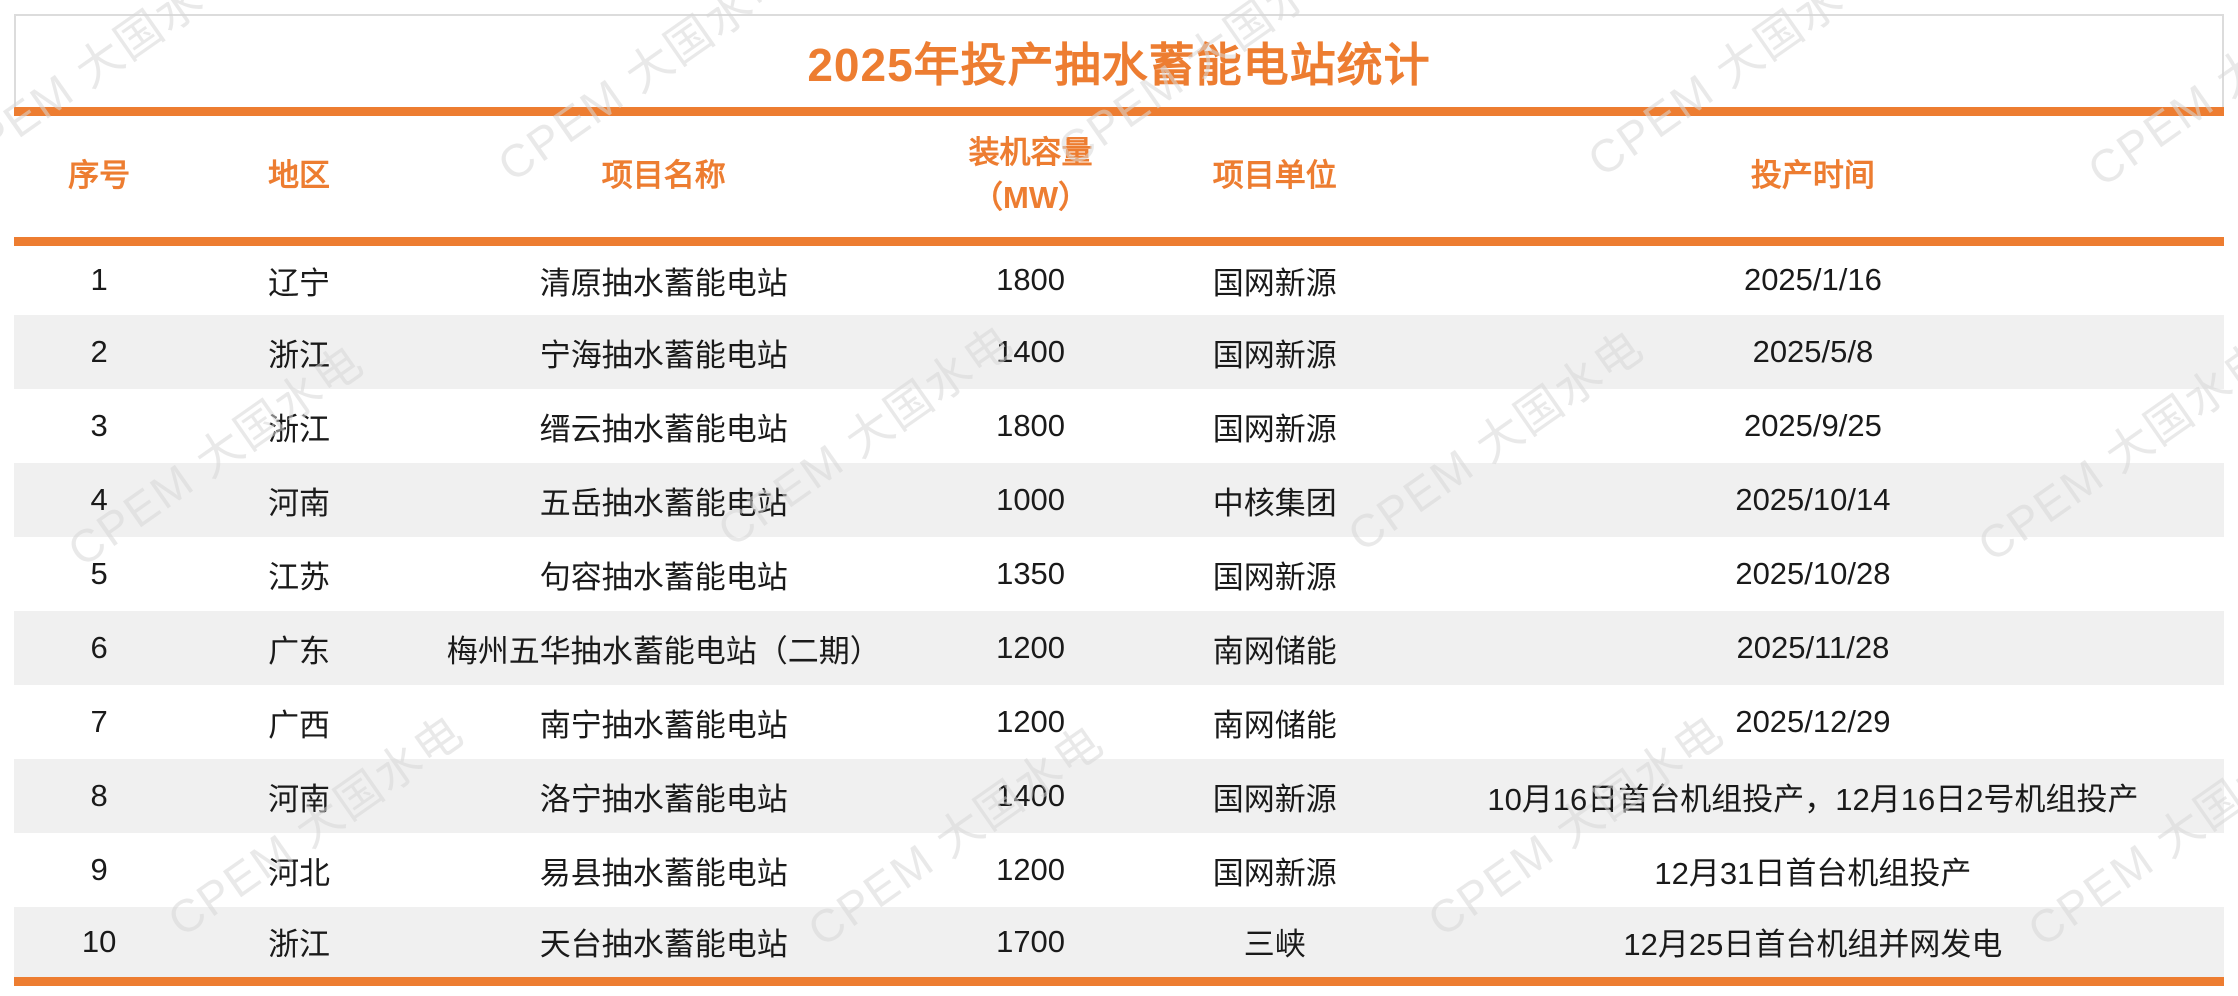  What do you see at coordinates (663, 429) in the screenshot?
I see `cell-project-name: 缙云抽水蓄能电站` at bounding box center [663, 429].